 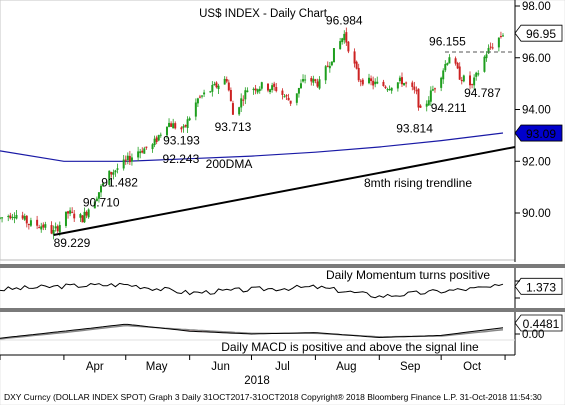 I want to click on macd-axis-ticks: 0.00, so click(x=529, y=335).